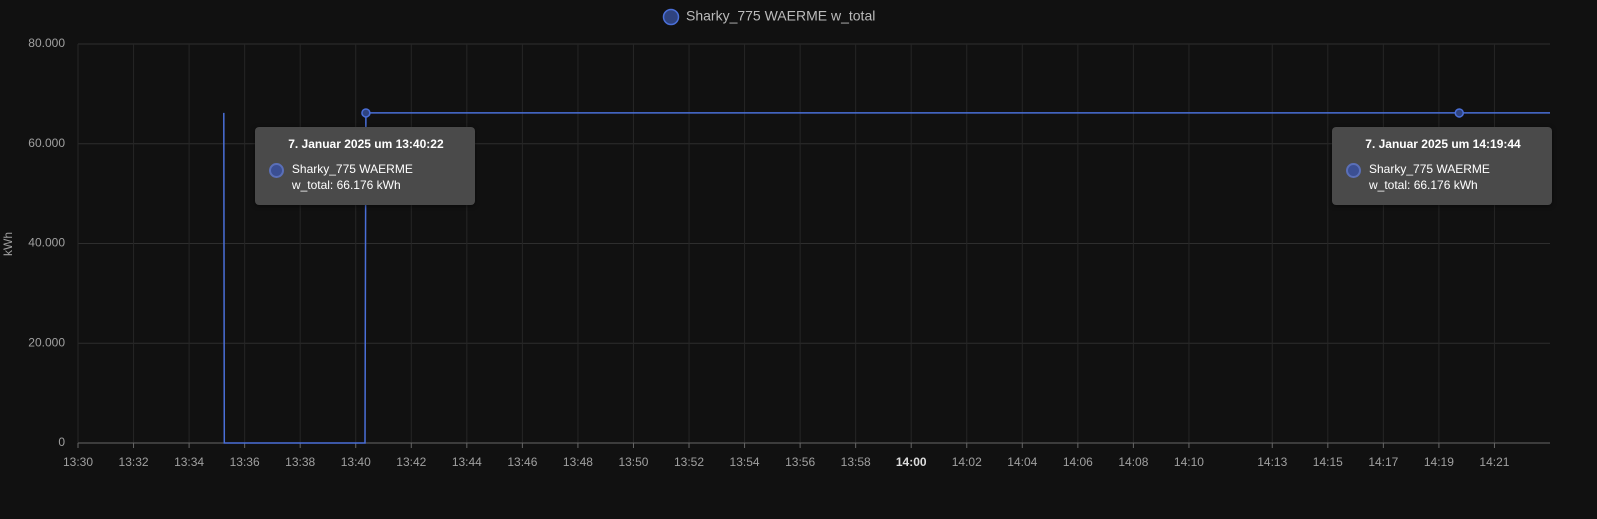  What do you see at coordinates (1439, 462) in the screenshot?
I see `x-tick-label: 14:19` at bounding box center [1439, 462].